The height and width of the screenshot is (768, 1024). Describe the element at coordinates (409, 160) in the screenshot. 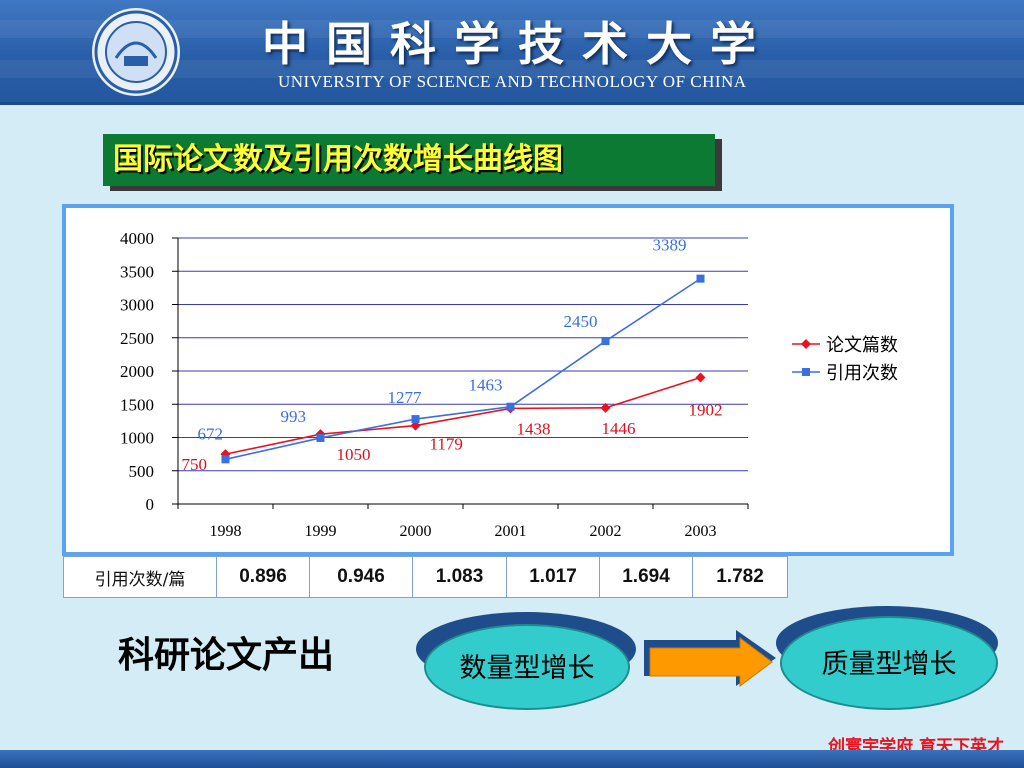

I see `slide-title: 国际论文数及引用次数增长曲线图` at that location.